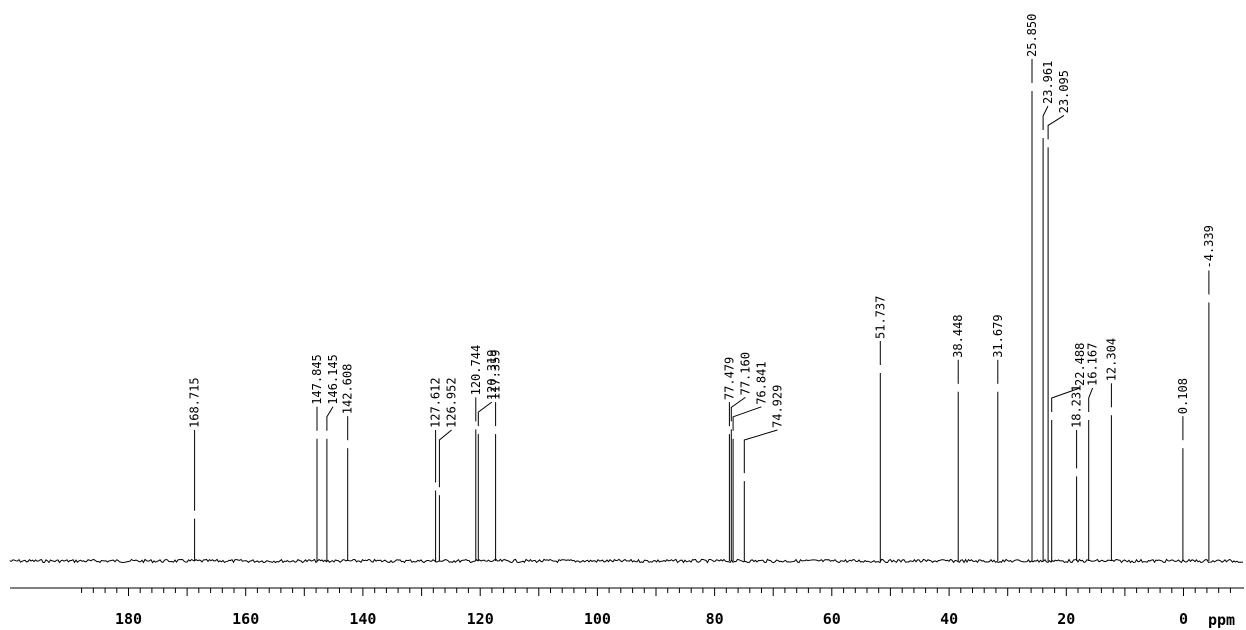 The image size is (1246, 630). Describe the element at coordinates (1093, 364) in the screenshot. I see `peak-label: 16.167` at that location.